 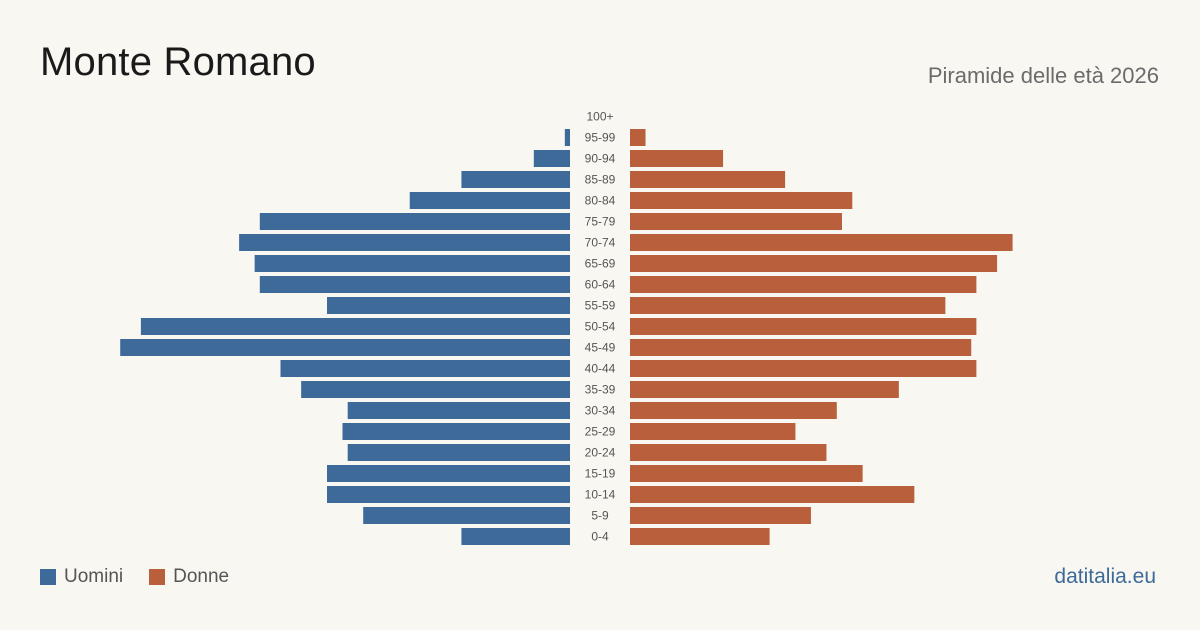 What do you see at coordinates (600, 411) in the screenshot?
I see `age-label-30-34: 30-34` at bounding box center [600, 411].